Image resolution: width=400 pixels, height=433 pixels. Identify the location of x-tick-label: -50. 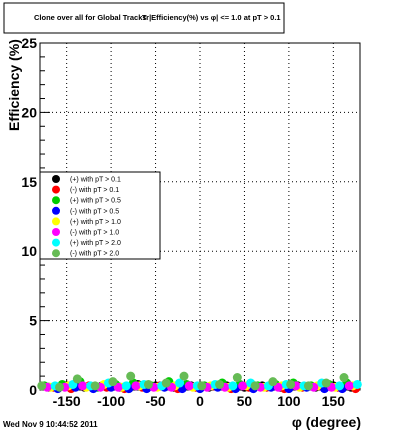
(155, 401).